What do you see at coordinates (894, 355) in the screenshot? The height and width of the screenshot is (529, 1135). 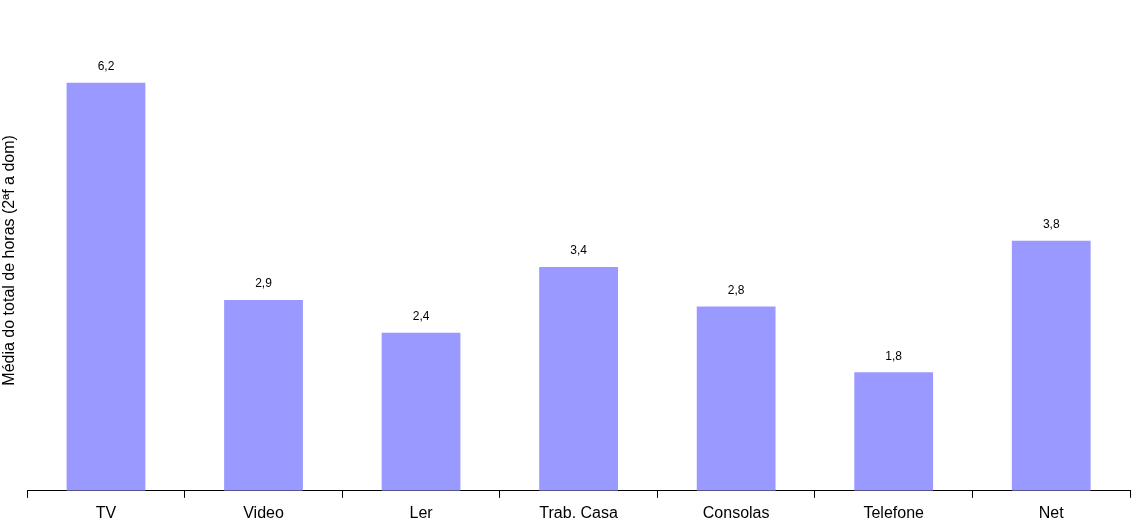 I see `data-label: 1,8` at bounding box center [894, 355].